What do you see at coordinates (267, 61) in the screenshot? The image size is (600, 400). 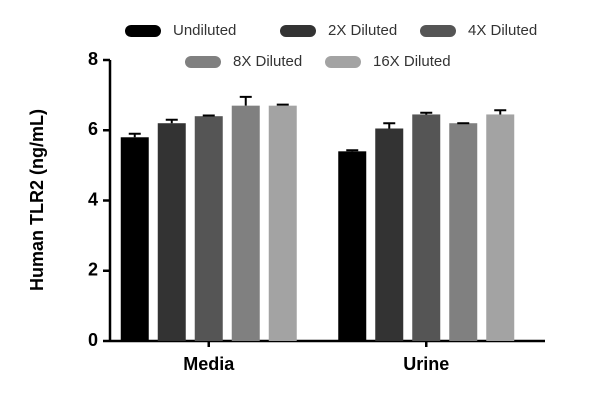 I see `legend-label: 8X Diluted` at bounding box center [267, 61].